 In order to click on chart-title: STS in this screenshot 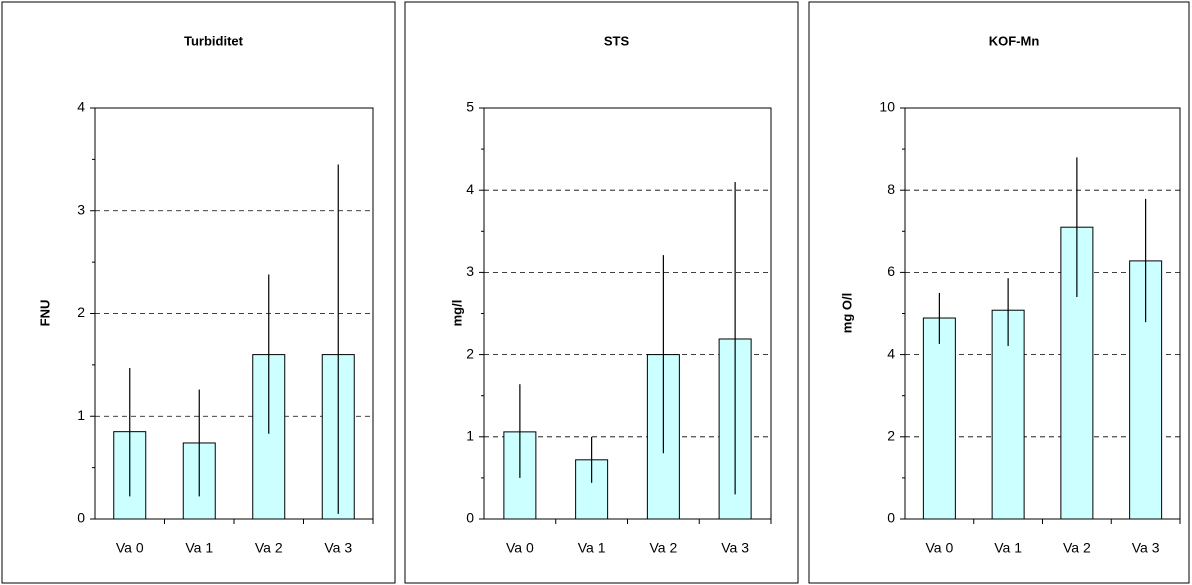, I will do `click(617, 40)`.